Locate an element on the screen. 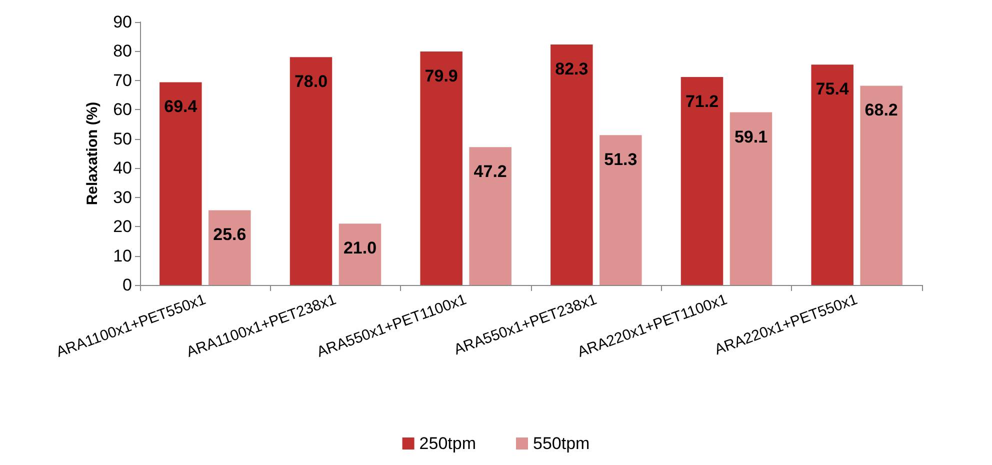 Image resolution: width=992 pixels, height=465 pixels. y-tick-label: 70 is located at coordinates (122, 80).